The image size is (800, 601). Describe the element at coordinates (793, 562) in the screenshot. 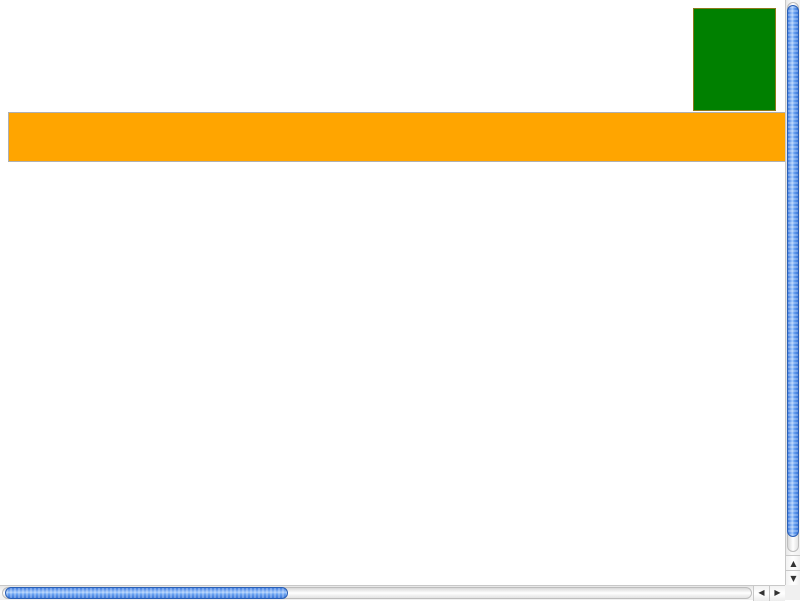

I see `scroll-up-arrow-icon: ▲` at that location.